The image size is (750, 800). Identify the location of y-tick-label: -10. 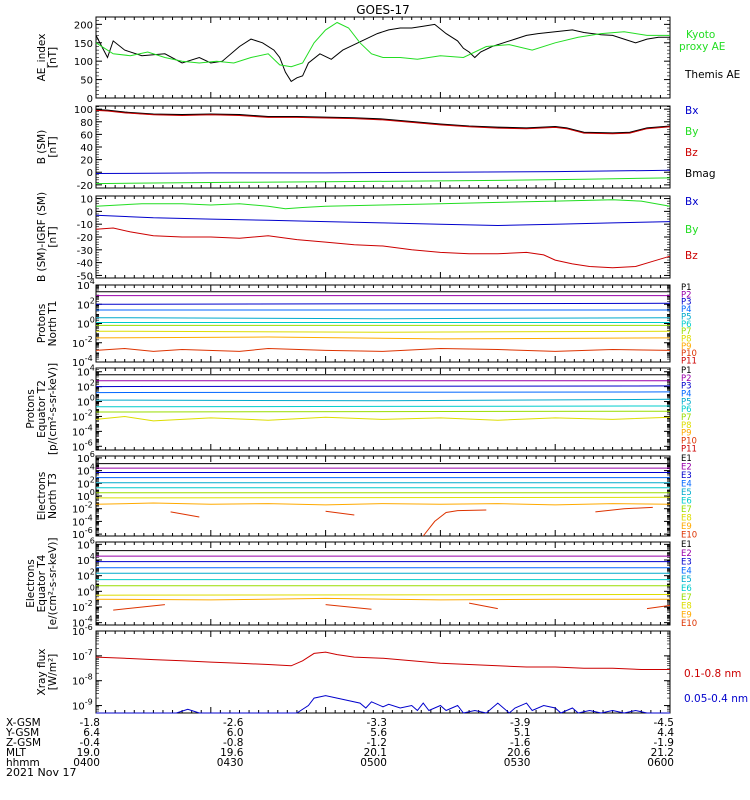
(85, 225).